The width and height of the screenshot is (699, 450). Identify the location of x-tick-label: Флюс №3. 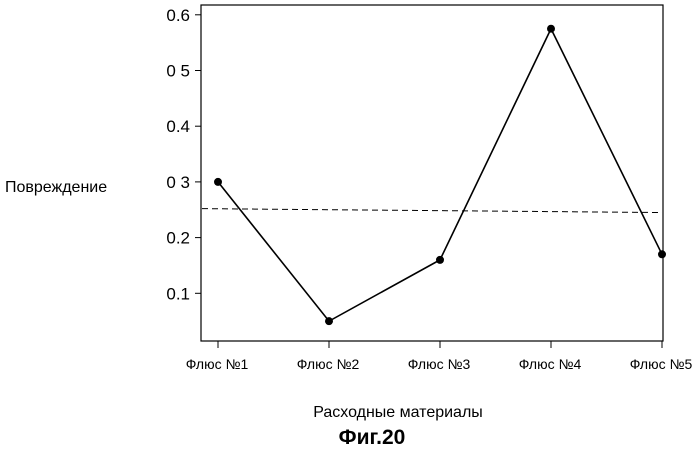
(439, 364).